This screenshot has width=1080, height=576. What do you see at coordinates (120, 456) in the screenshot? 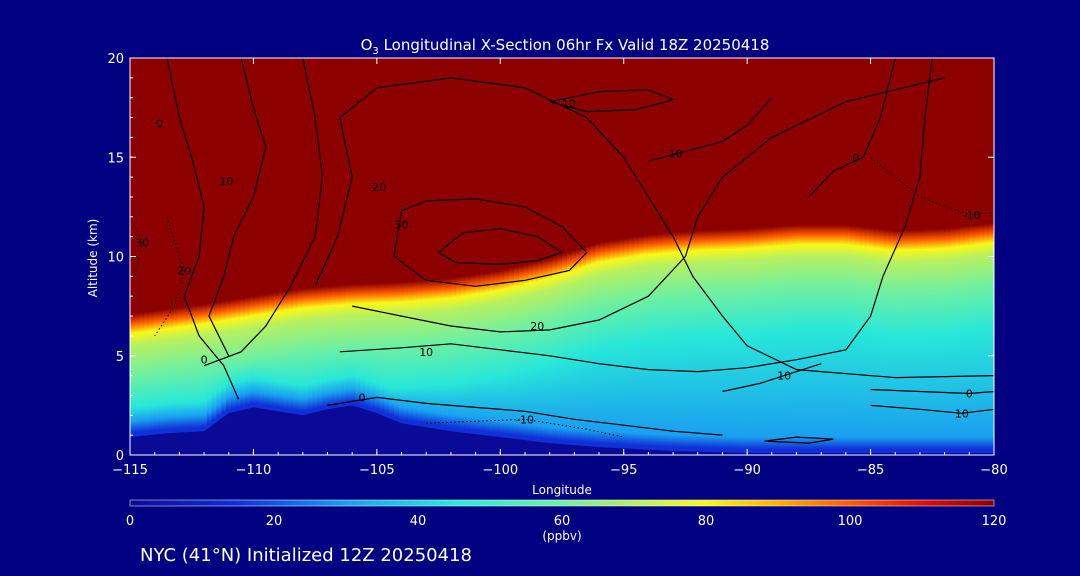
I see `y-tick-label: 0` at bounding box center [120, 456].